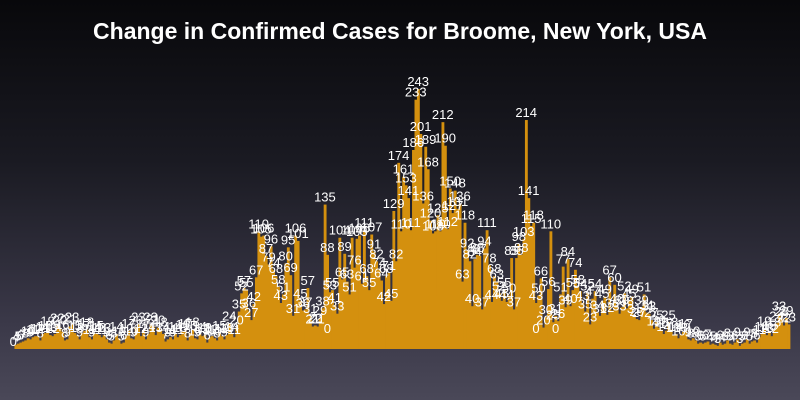 The width and height of the screenshot is (800, 400). Describe the element at coordinates (732, 337) in the screenshot. I see `data-label: 4` at that location.